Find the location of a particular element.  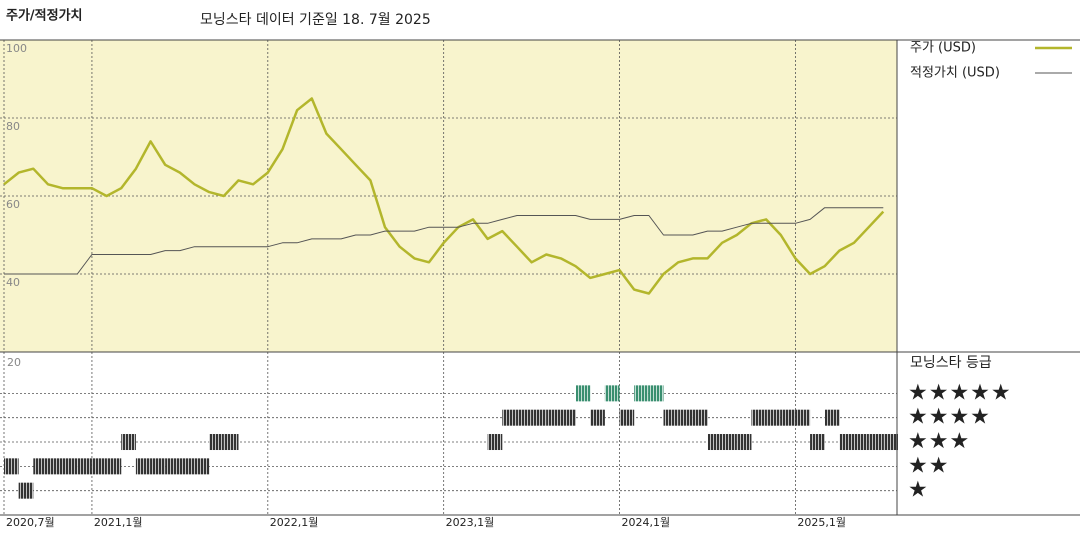

y-tick-label: 80 is located at coordinates (13, 126).